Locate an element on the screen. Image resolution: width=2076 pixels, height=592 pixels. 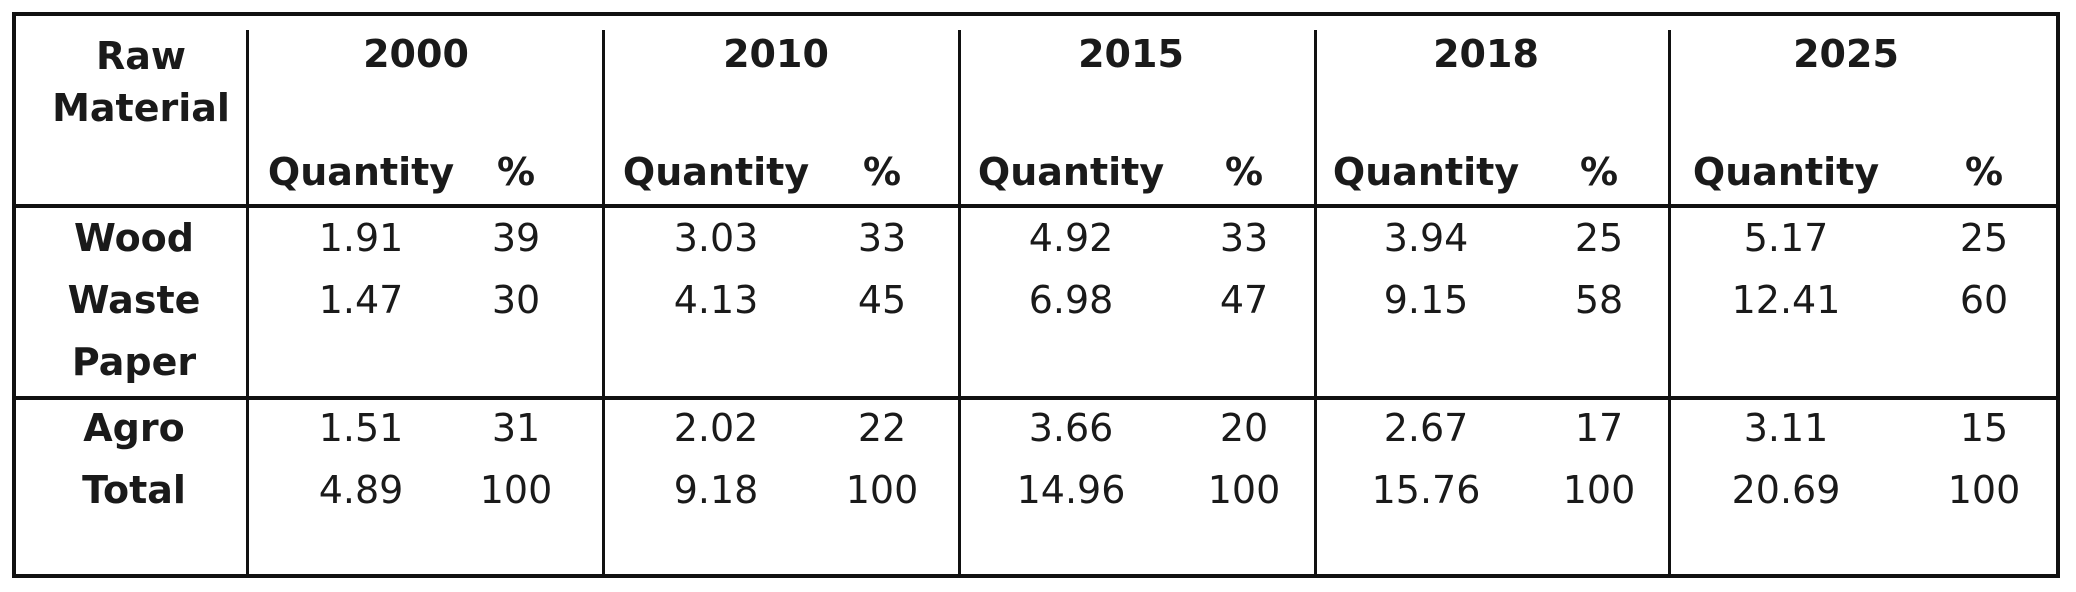
table-cell: 3.11 is located at coordinates (1786, 428).